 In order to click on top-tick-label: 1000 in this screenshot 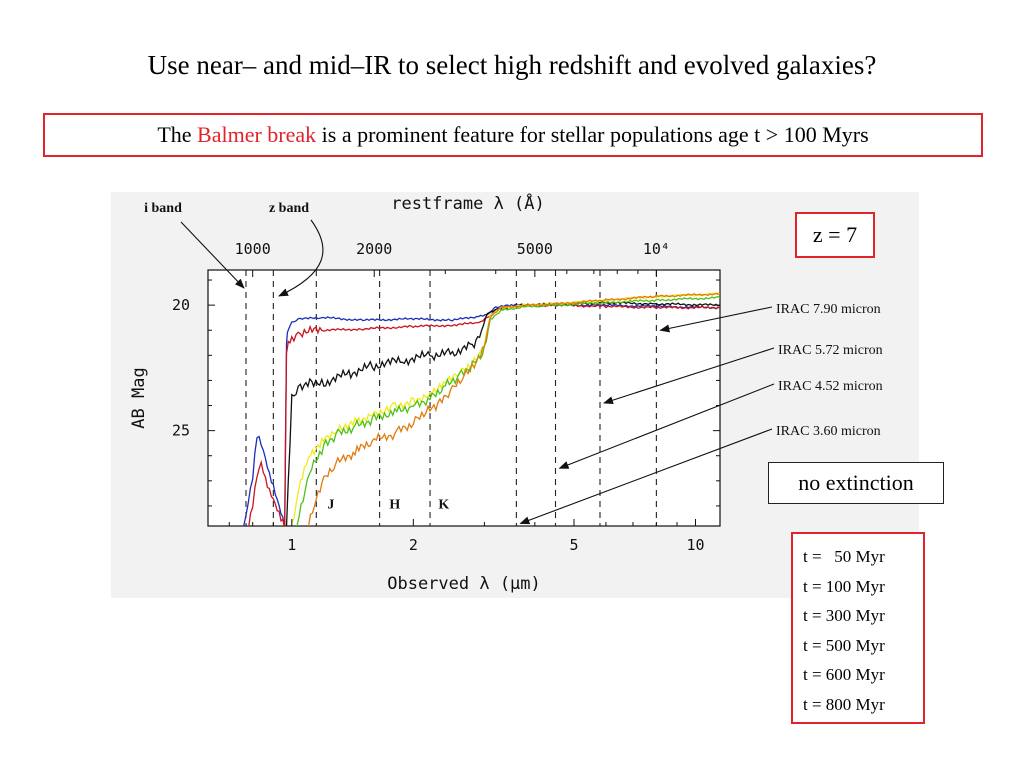, I will do `click(253, 249)`.